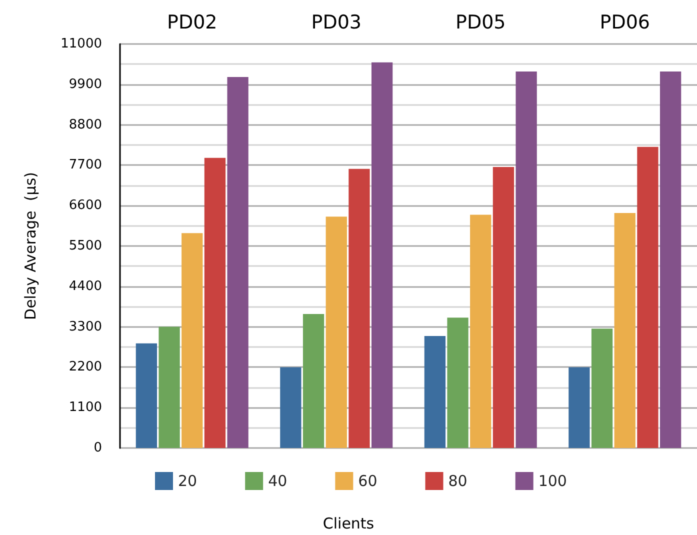 The width and height of the screenshot is (697, 535). I want to click on y-axis-title: Delay Average (μs), so click(31, 246).